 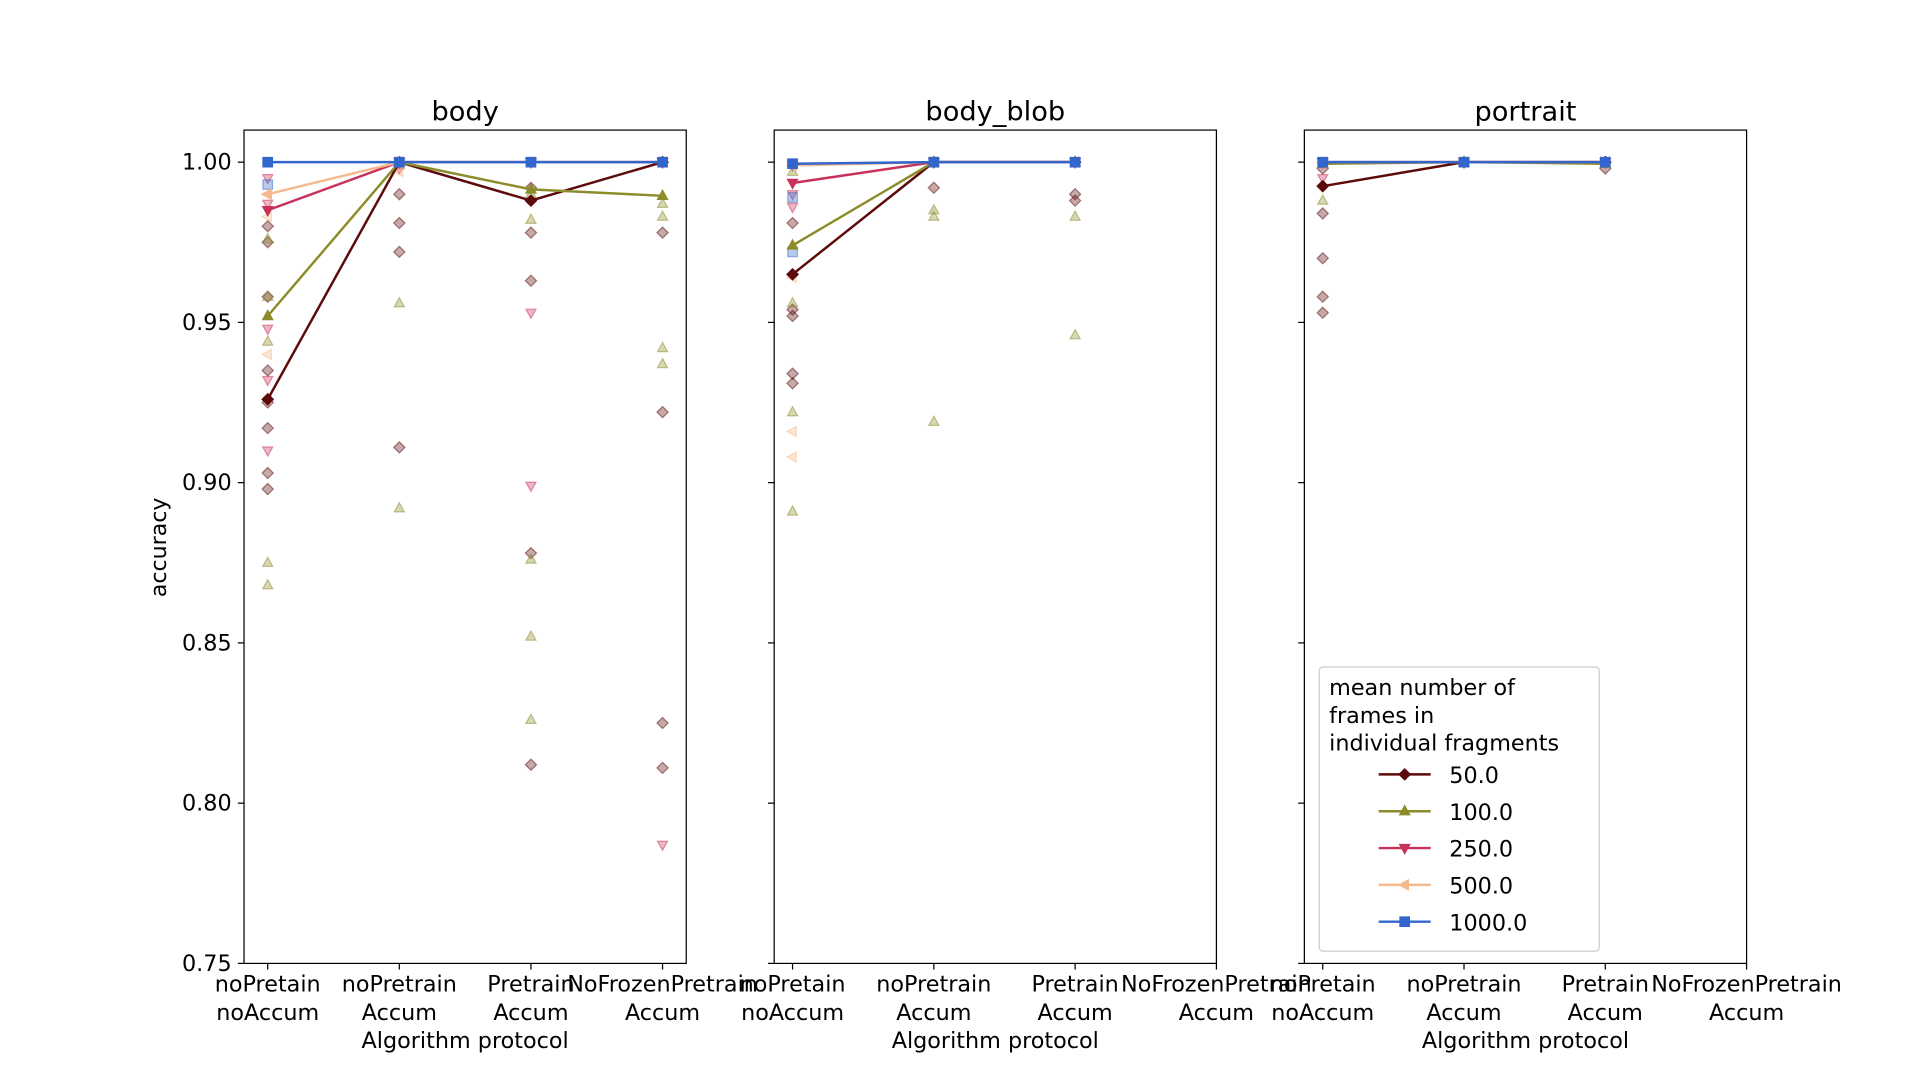 What do you see at coordinates (207, 643) in the screenshot?
I see `y-tick-label: 0.85` at bounding box center [207, 643].